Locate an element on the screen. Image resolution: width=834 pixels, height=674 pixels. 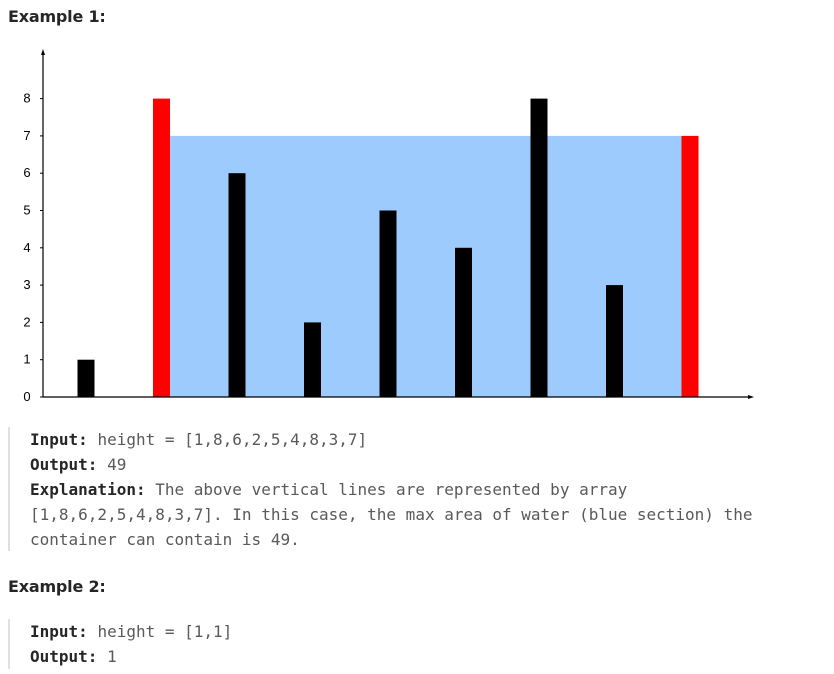
y-tick-label: 3 is located at coordinates (26, 284).